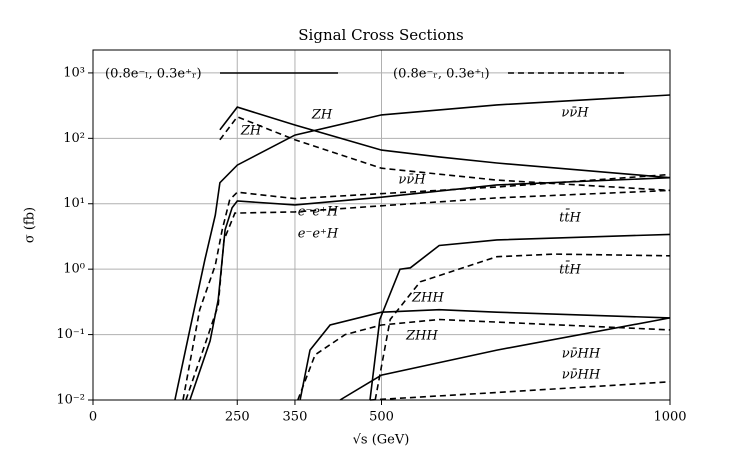  Describe the element at coordinates (381, 417) in the screenshot. I see `x-tick-label: 500` at that location.